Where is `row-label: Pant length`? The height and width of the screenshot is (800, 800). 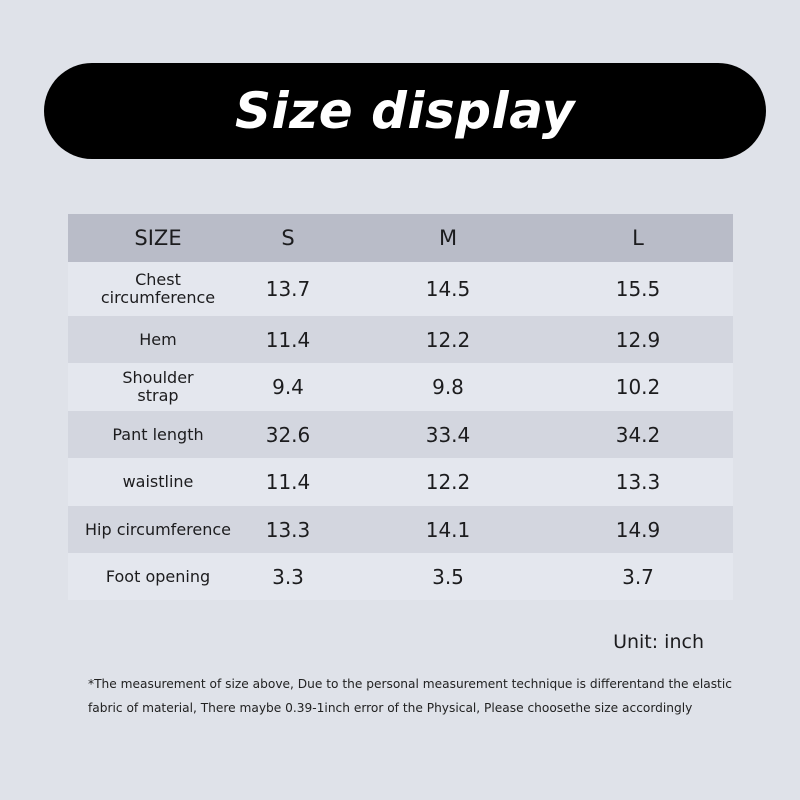 row-label: Pant length is located at coordinates (158, 434).